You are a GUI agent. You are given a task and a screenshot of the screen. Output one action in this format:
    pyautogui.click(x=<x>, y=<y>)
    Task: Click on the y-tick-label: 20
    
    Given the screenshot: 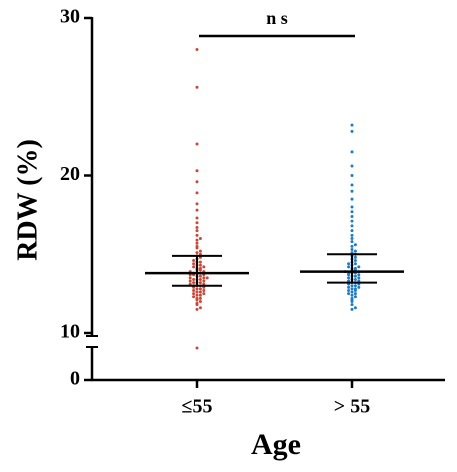 What is the action you would take?
    pyautogui.click(x=70, y=174)
    